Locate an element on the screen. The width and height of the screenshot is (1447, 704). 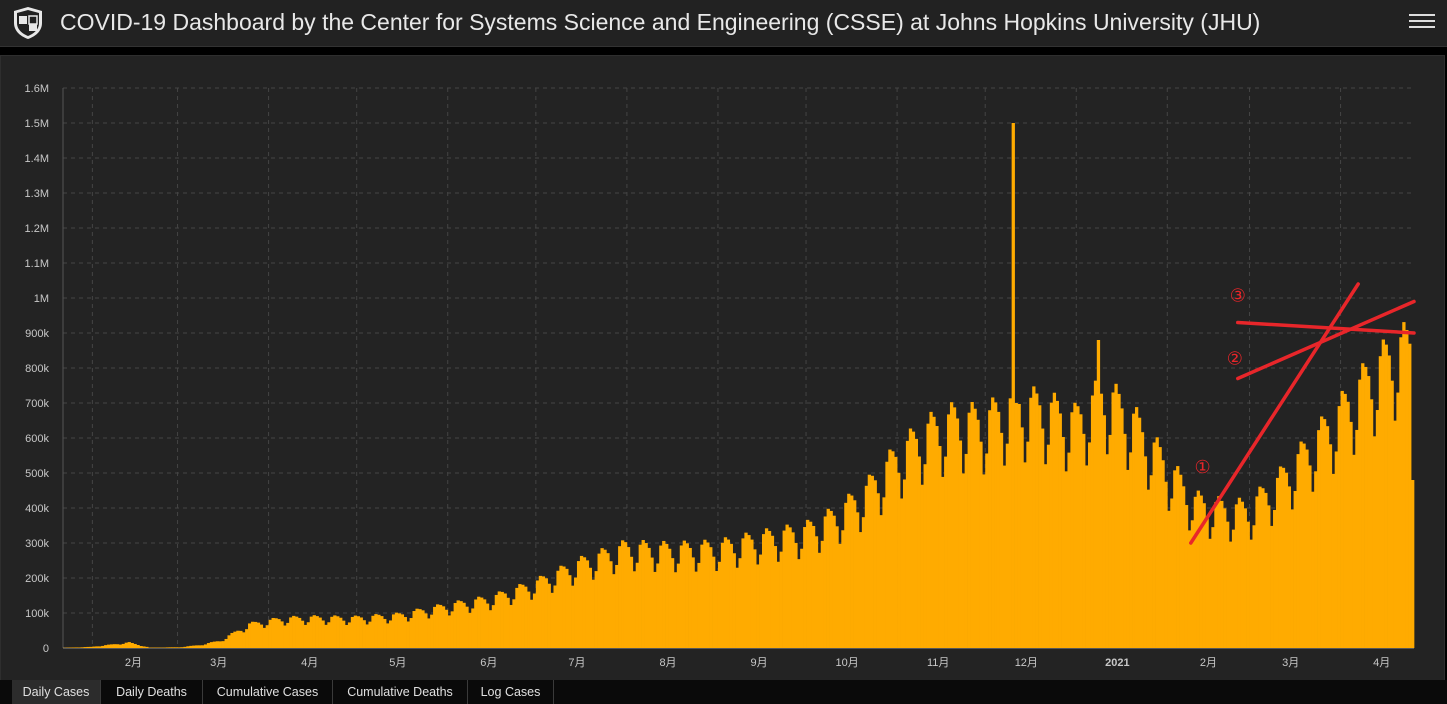
y-tick-label: 300k is located at coordinates (37, 544).